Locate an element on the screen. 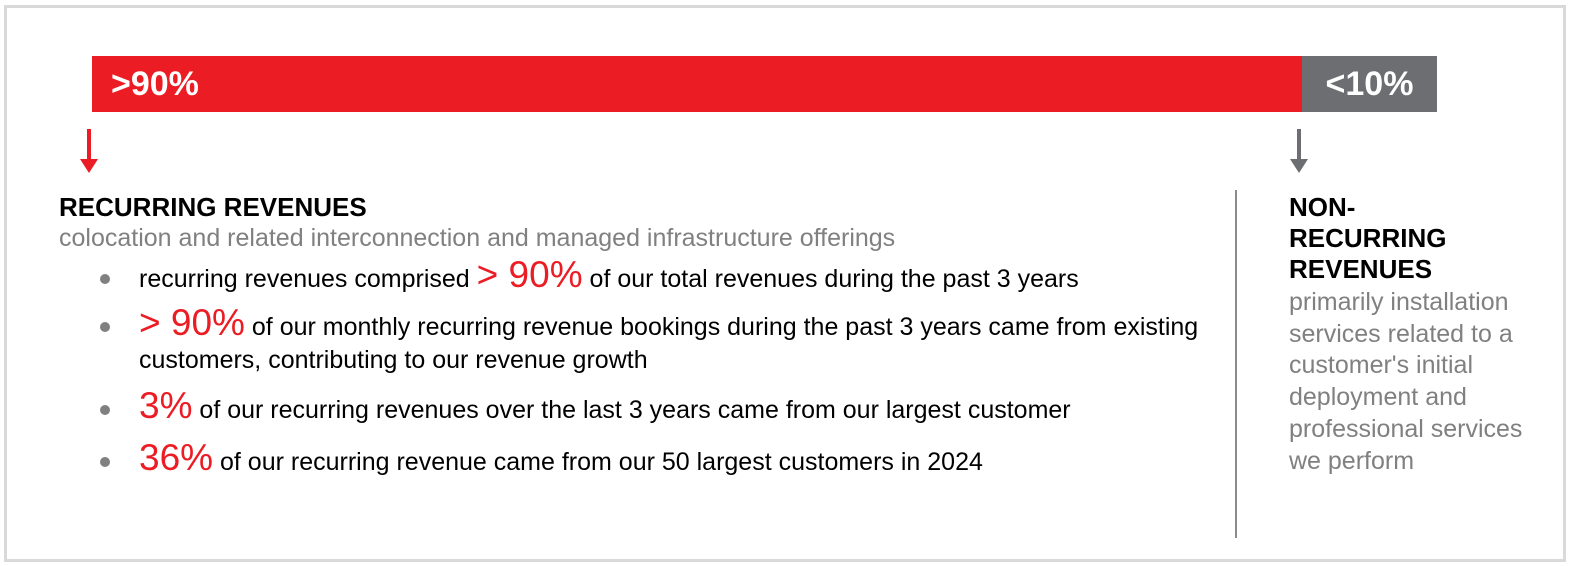  bullet-text: recurring revenues comprised is located at coordinates (308, 279).